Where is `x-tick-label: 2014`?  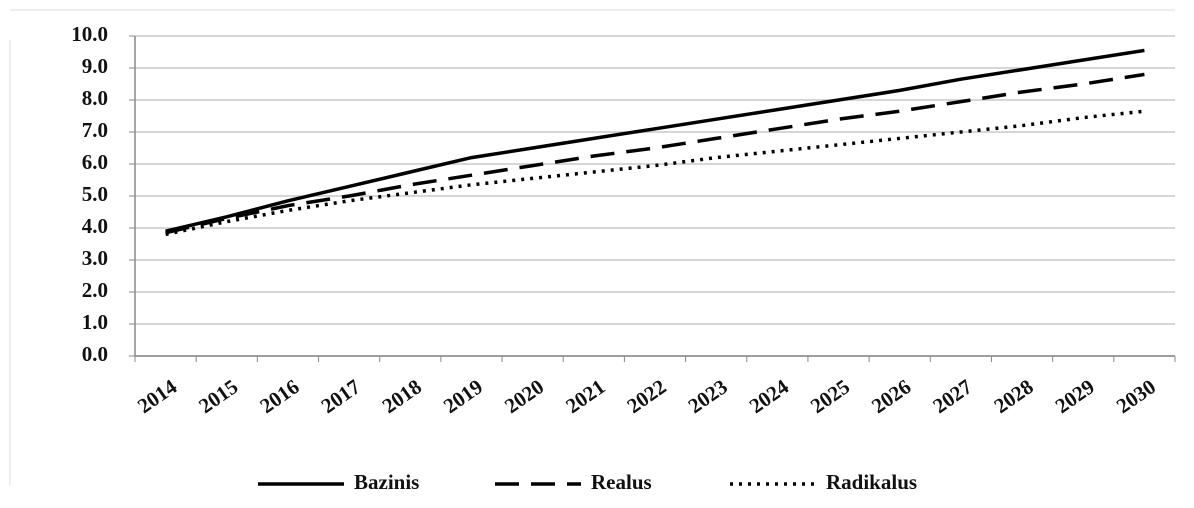
x-tick-label: 2014 is located at coordinates (157, 396).